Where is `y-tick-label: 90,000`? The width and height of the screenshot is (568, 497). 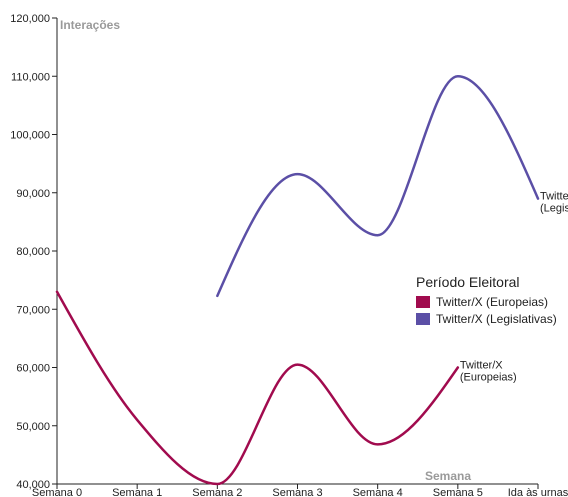
y-tick-label: 90,000 is located at coordinates (33, 194).